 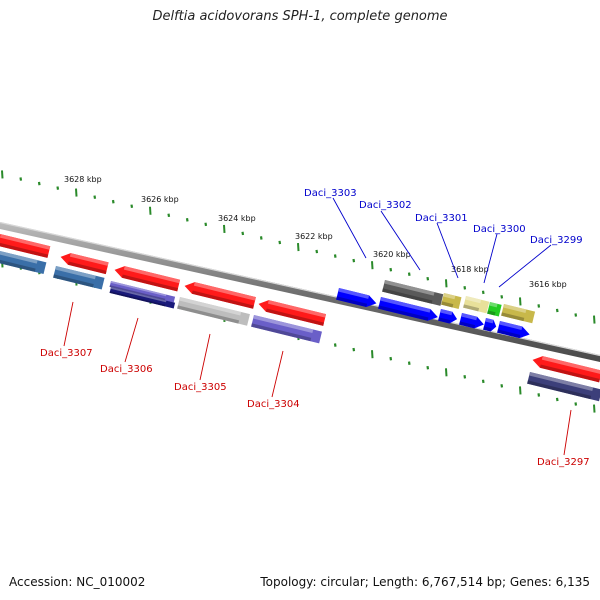 I want to click on scale-label: 3620 kbp, so click(x=392, y=254).